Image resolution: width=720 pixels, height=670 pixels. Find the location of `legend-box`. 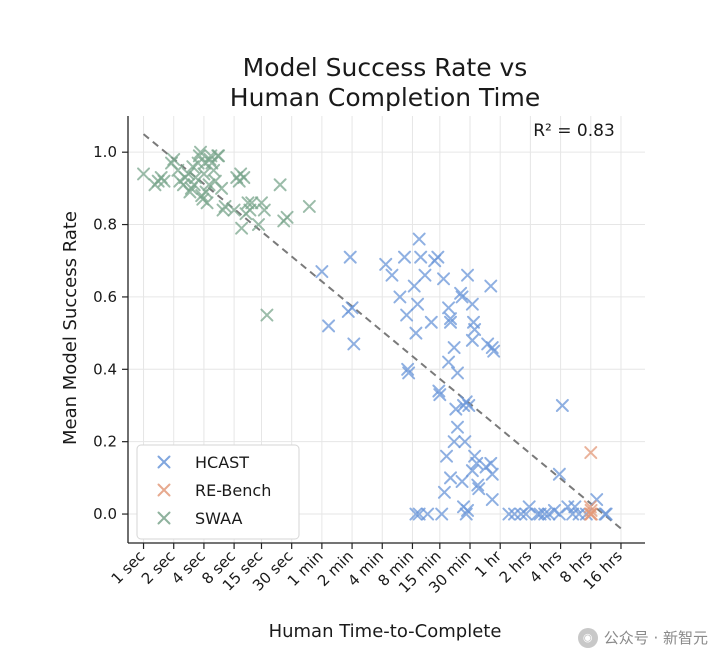

legend-box is located at coordinates (218, 492).